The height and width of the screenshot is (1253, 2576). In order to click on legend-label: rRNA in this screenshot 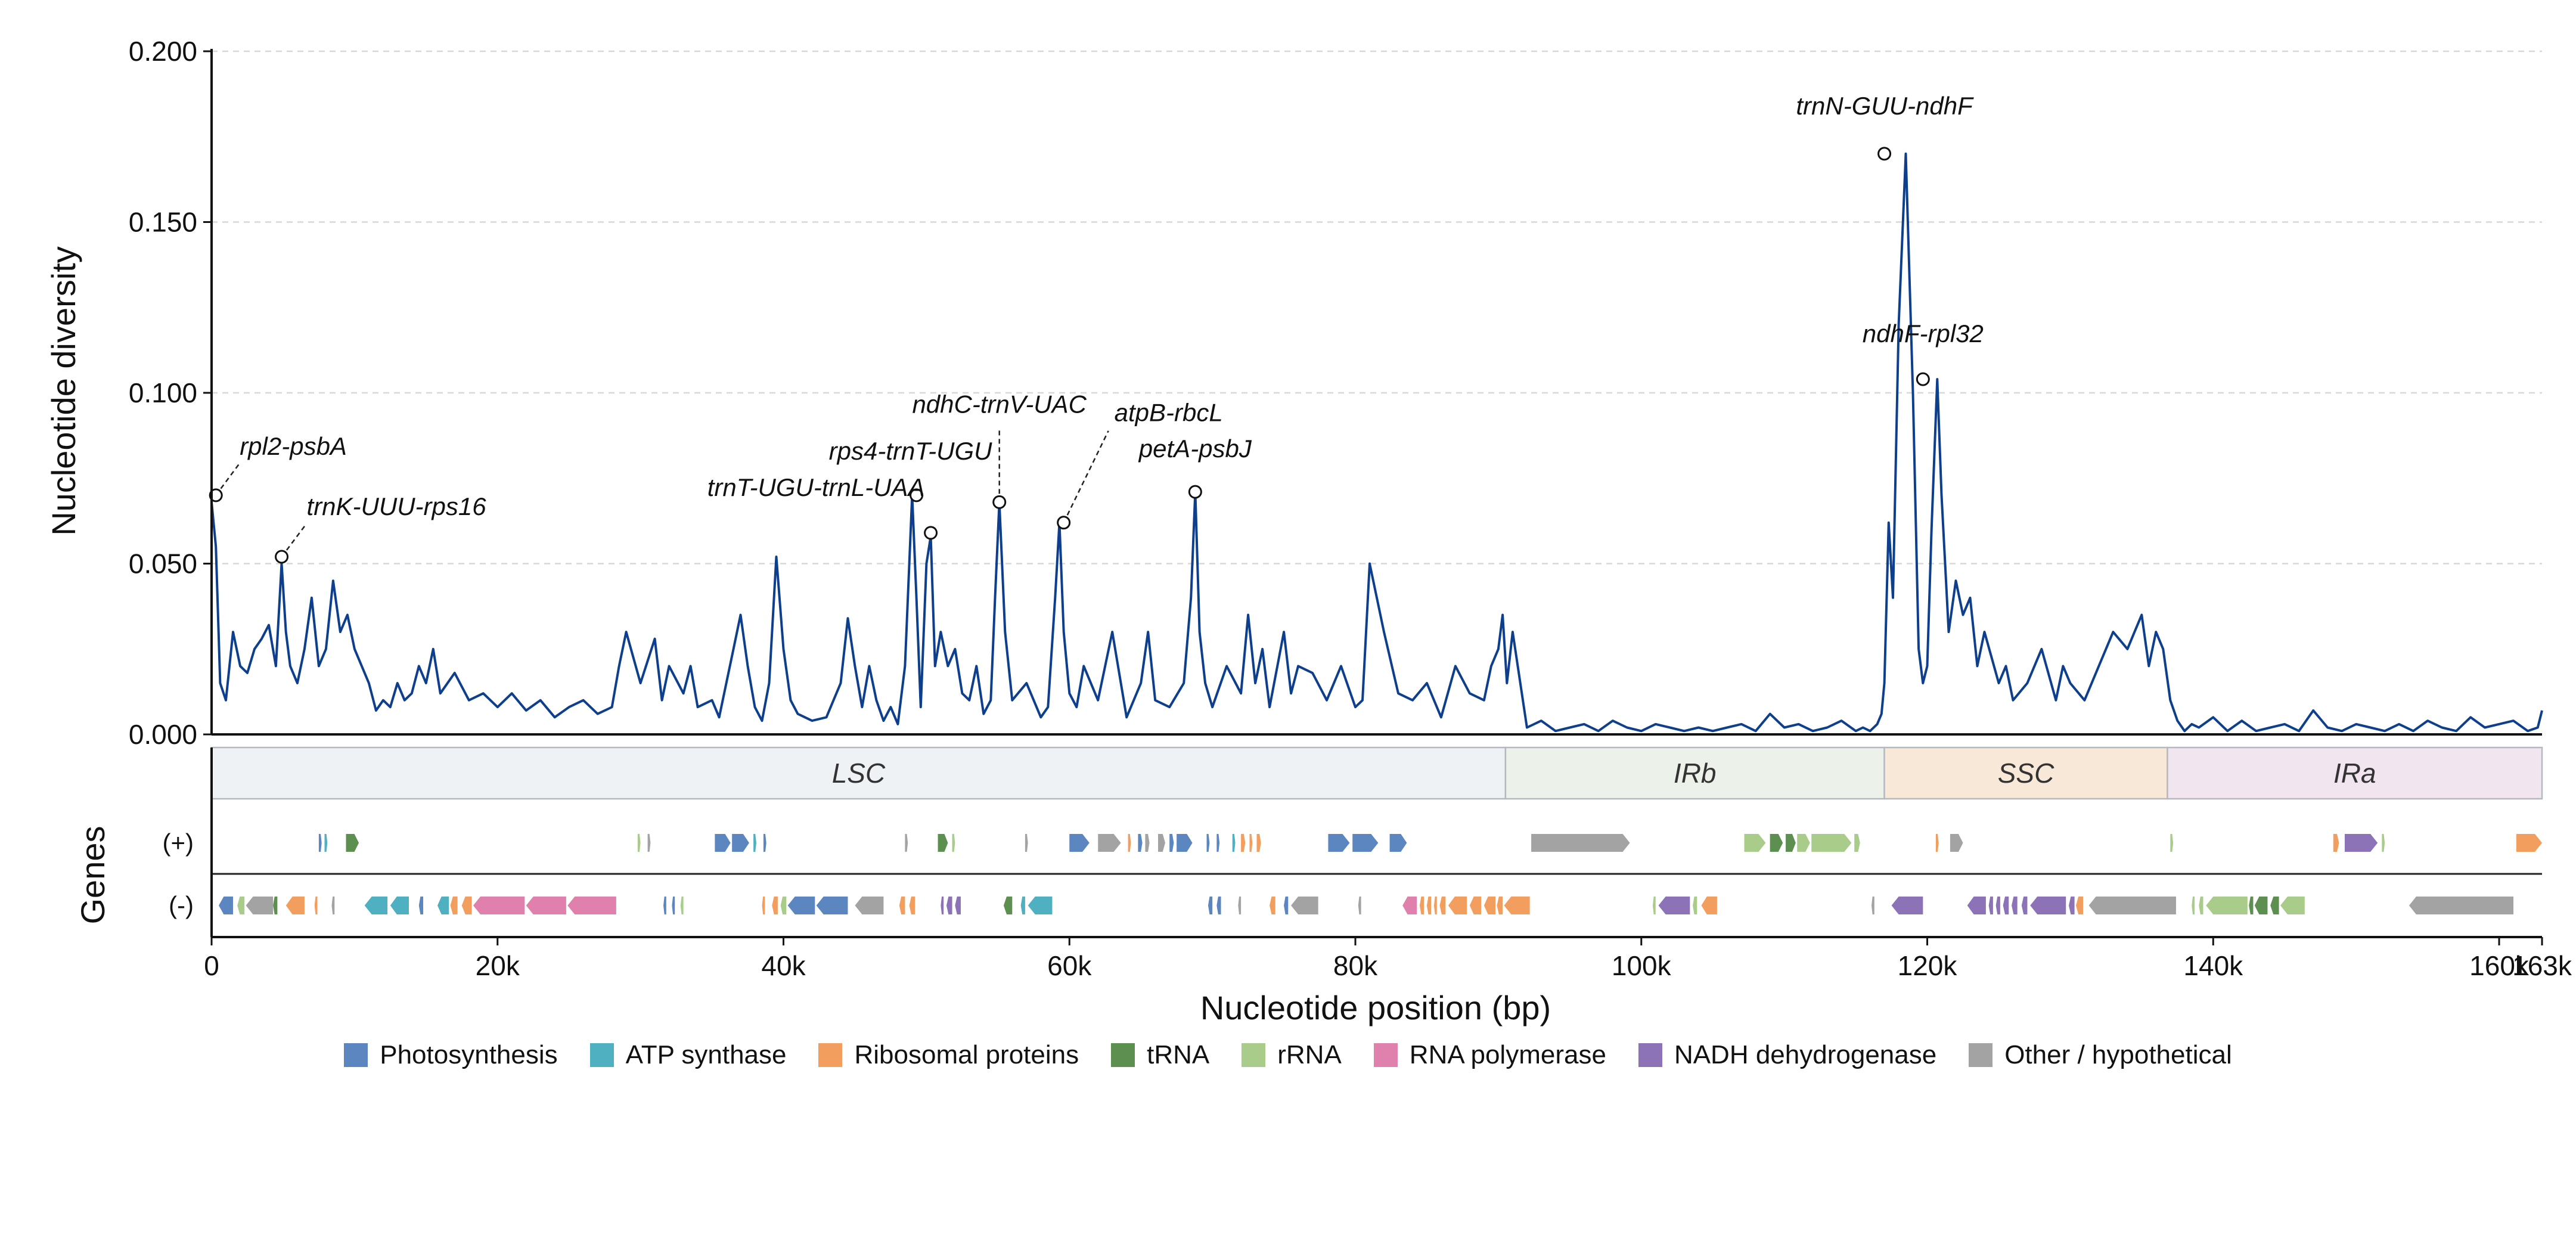, I will do `click(1310, 1054)`.